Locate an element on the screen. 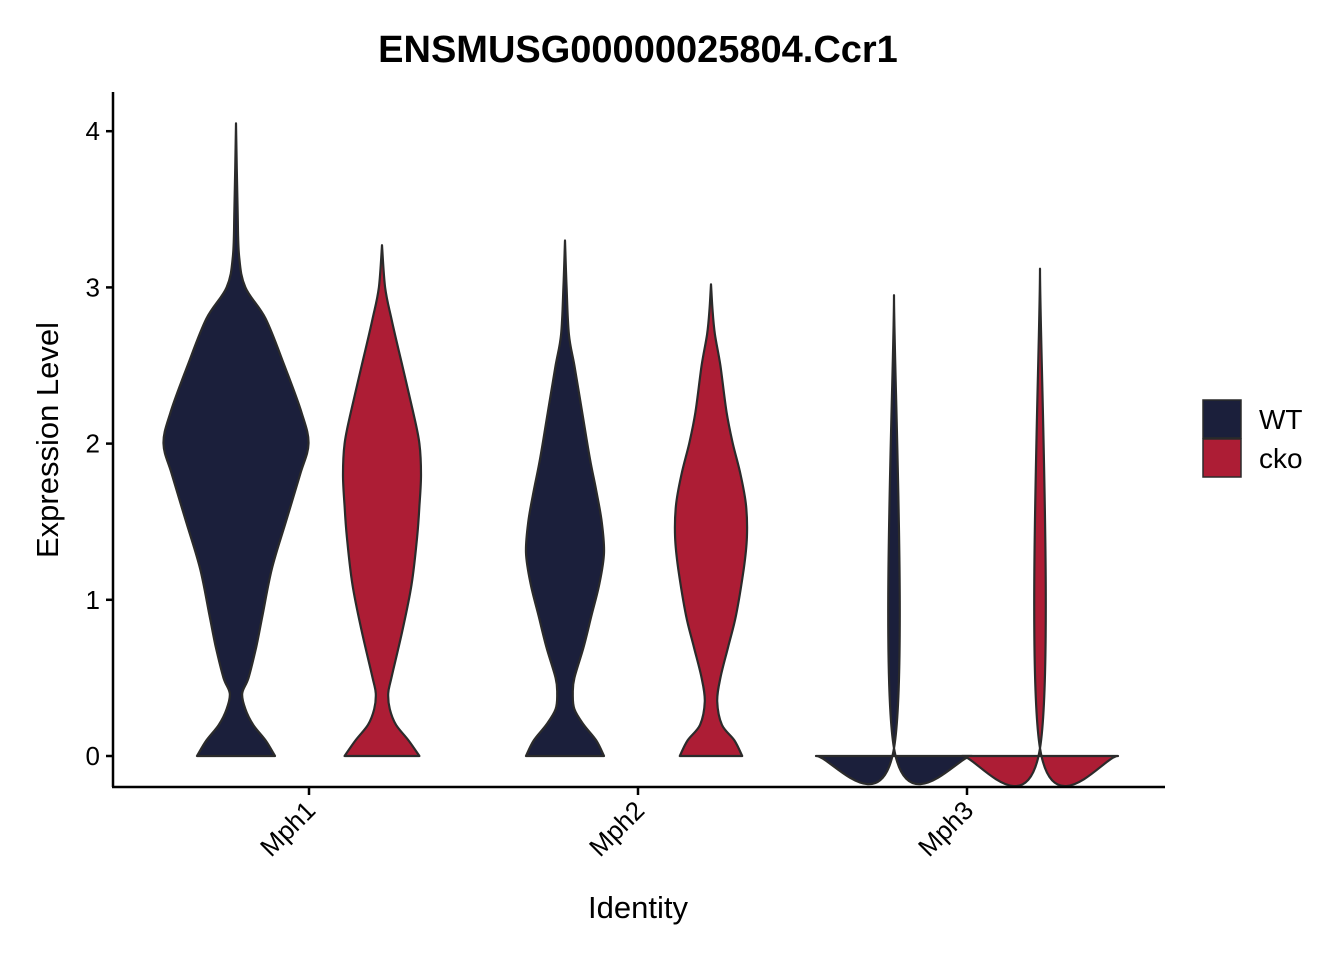 The width and height of the screenshot is (1344, 960). legend-label-wt: WT is located at coordinates (1281, 419).